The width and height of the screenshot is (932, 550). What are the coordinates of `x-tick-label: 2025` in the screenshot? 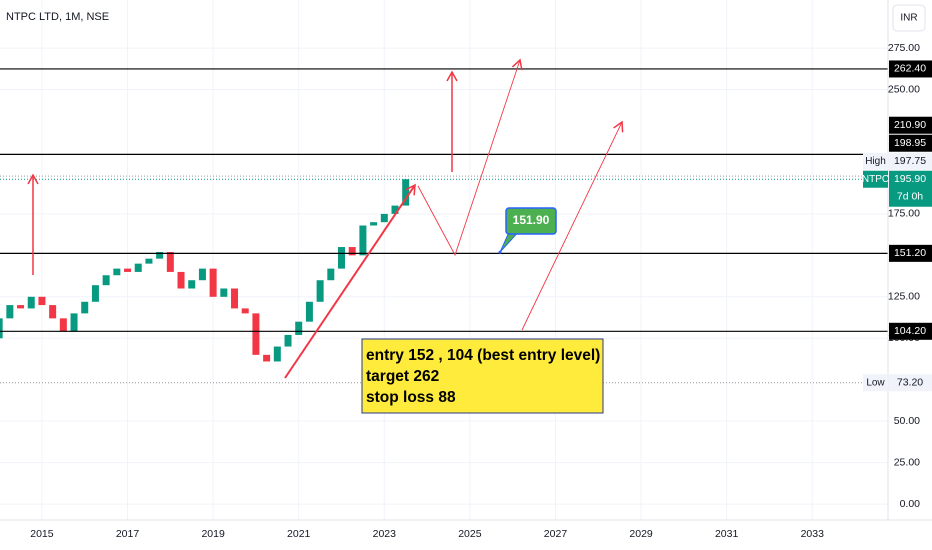 It's located at (470, 534).